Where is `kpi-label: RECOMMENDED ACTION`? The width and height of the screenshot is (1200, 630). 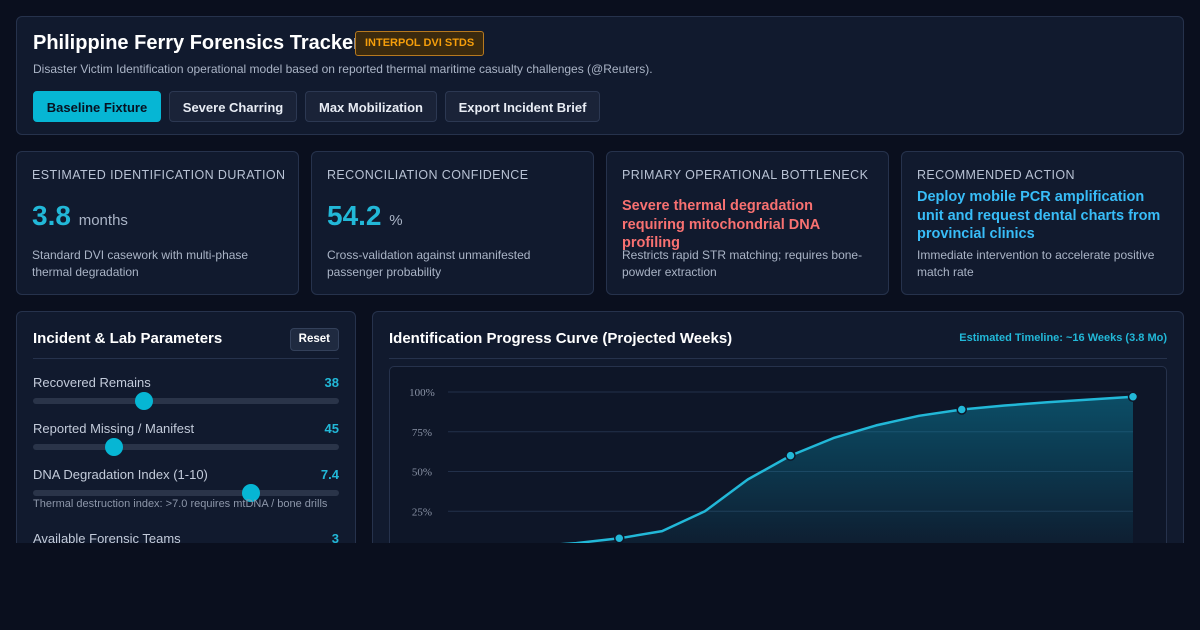
kpi-label: RECOMMENDED ACTION is located at coordinates (996, 175).